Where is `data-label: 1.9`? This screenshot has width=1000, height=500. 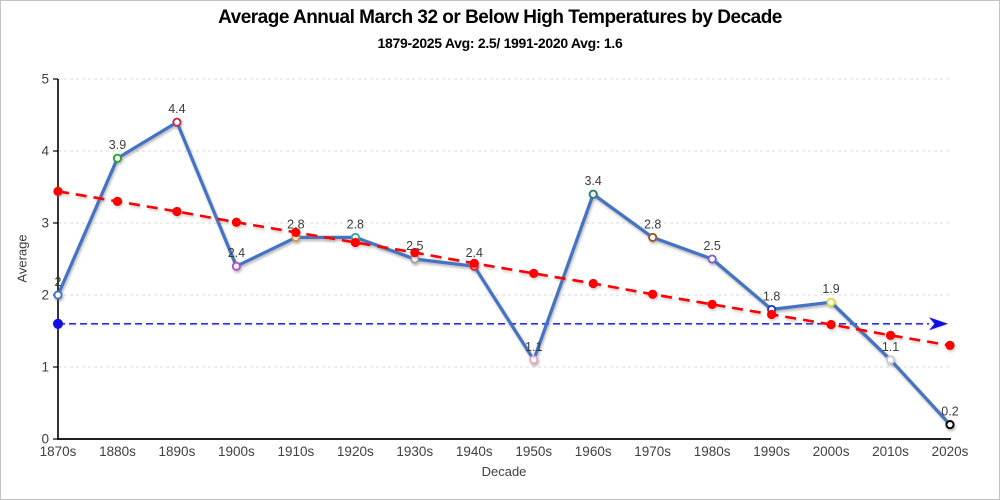
data-label: 1.9 is located at coordinates (830, 289).